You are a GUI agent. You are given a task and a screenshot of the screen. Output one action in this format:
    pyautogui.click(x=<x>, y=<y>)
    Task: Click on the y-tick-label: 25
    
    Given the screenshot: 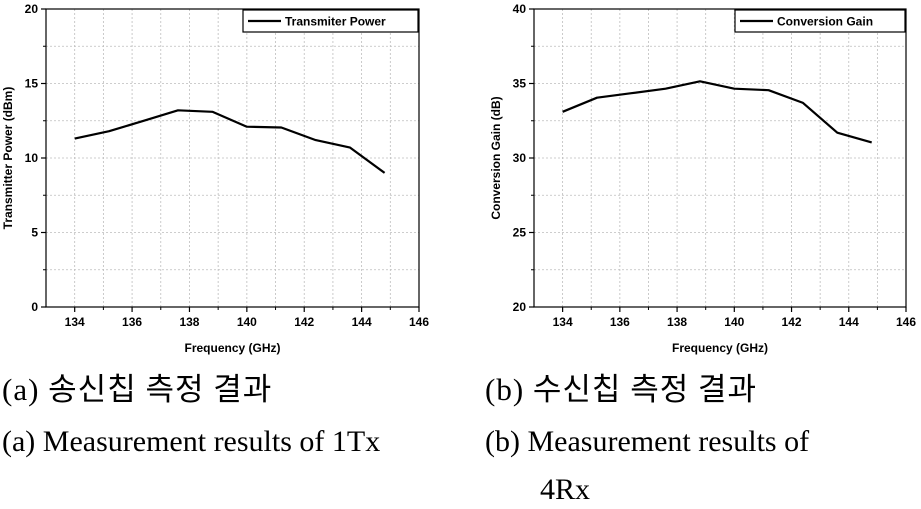 What is the action you would take?
    pyautogui.click(x=520, y=233)
    